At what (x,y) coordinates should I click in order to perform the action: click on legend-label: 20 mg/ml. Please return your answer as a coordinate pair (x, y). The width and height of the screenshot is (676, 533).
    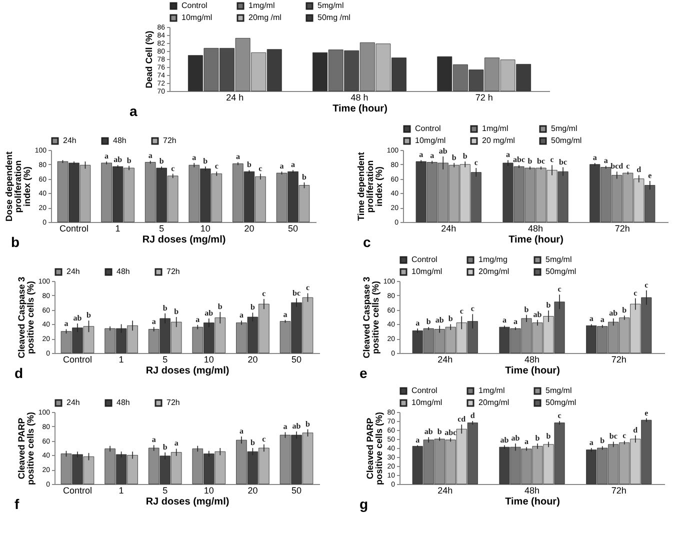
    Looking at the image, I should click on (499, 140).